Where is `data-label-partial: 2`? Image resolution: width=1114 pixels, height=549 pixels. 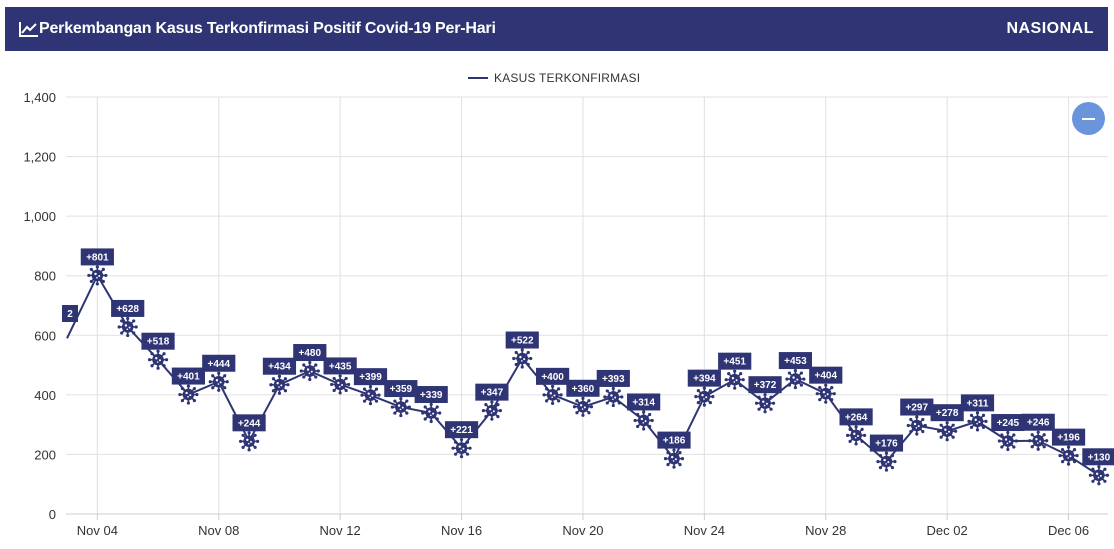
data-label-partial: 2 is located at coordinates (70, 313).